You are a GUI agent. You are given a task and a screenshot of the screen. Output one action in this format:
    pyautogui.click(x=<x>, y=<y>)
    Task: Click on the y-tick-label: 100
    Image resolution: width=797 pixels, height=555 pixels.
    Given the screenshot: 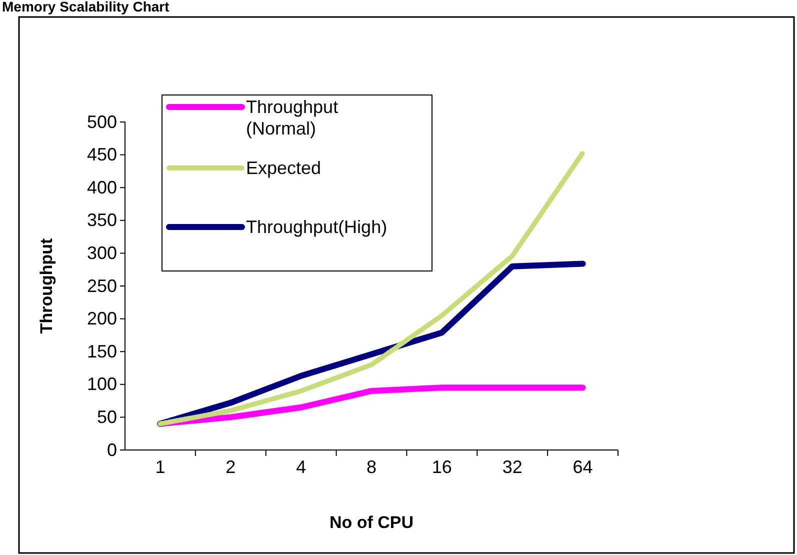 What is the action you would take?
    pyautogui.click(x=101, y=384)
    